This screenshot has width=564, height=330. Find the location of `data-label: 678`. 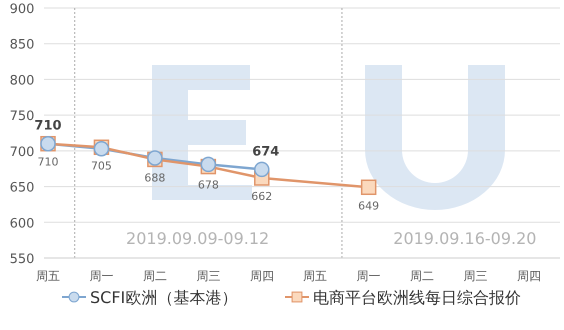

data-label: 678 is located at coordinates (208, 185).